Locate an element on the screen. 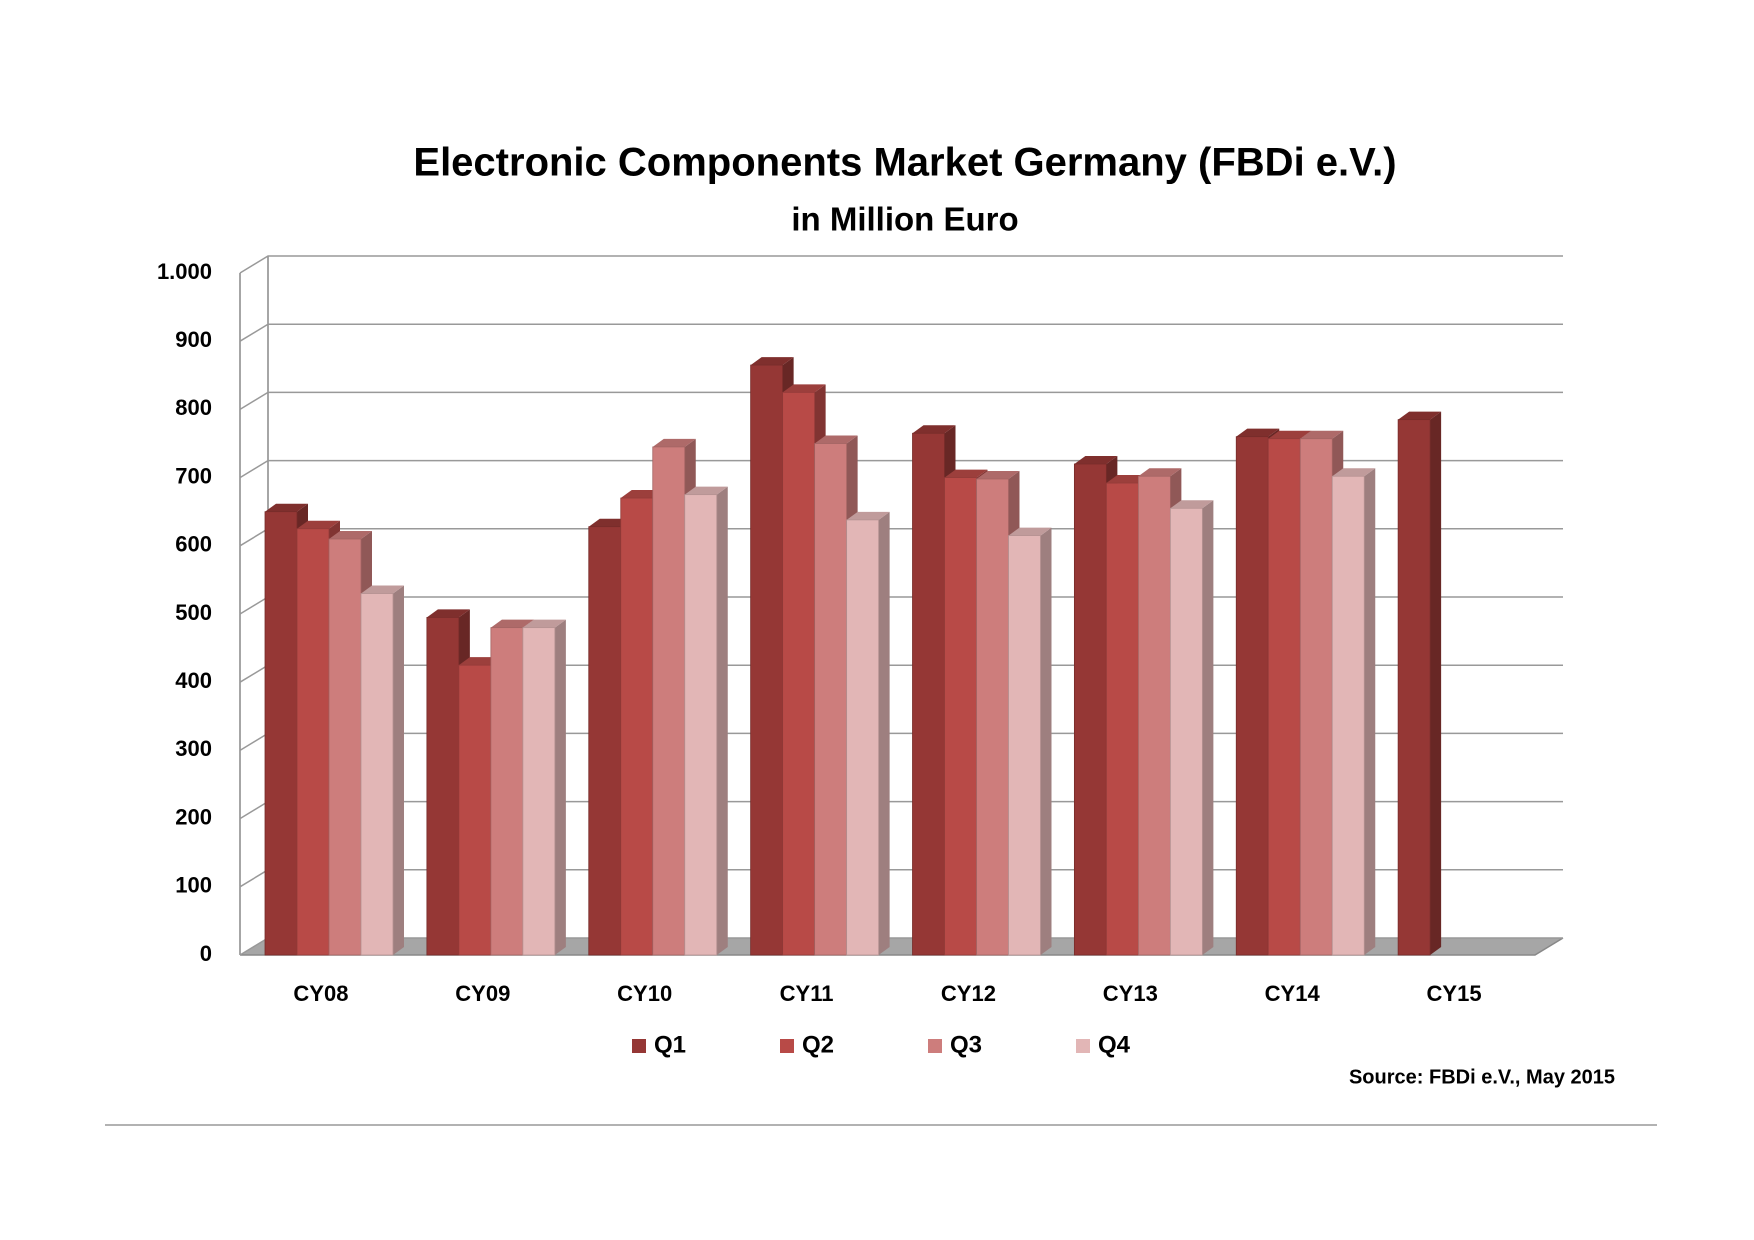 This screenshot has width=1754, height=1240. x-tick-label: CY12 is located at coordinates (968, 993).